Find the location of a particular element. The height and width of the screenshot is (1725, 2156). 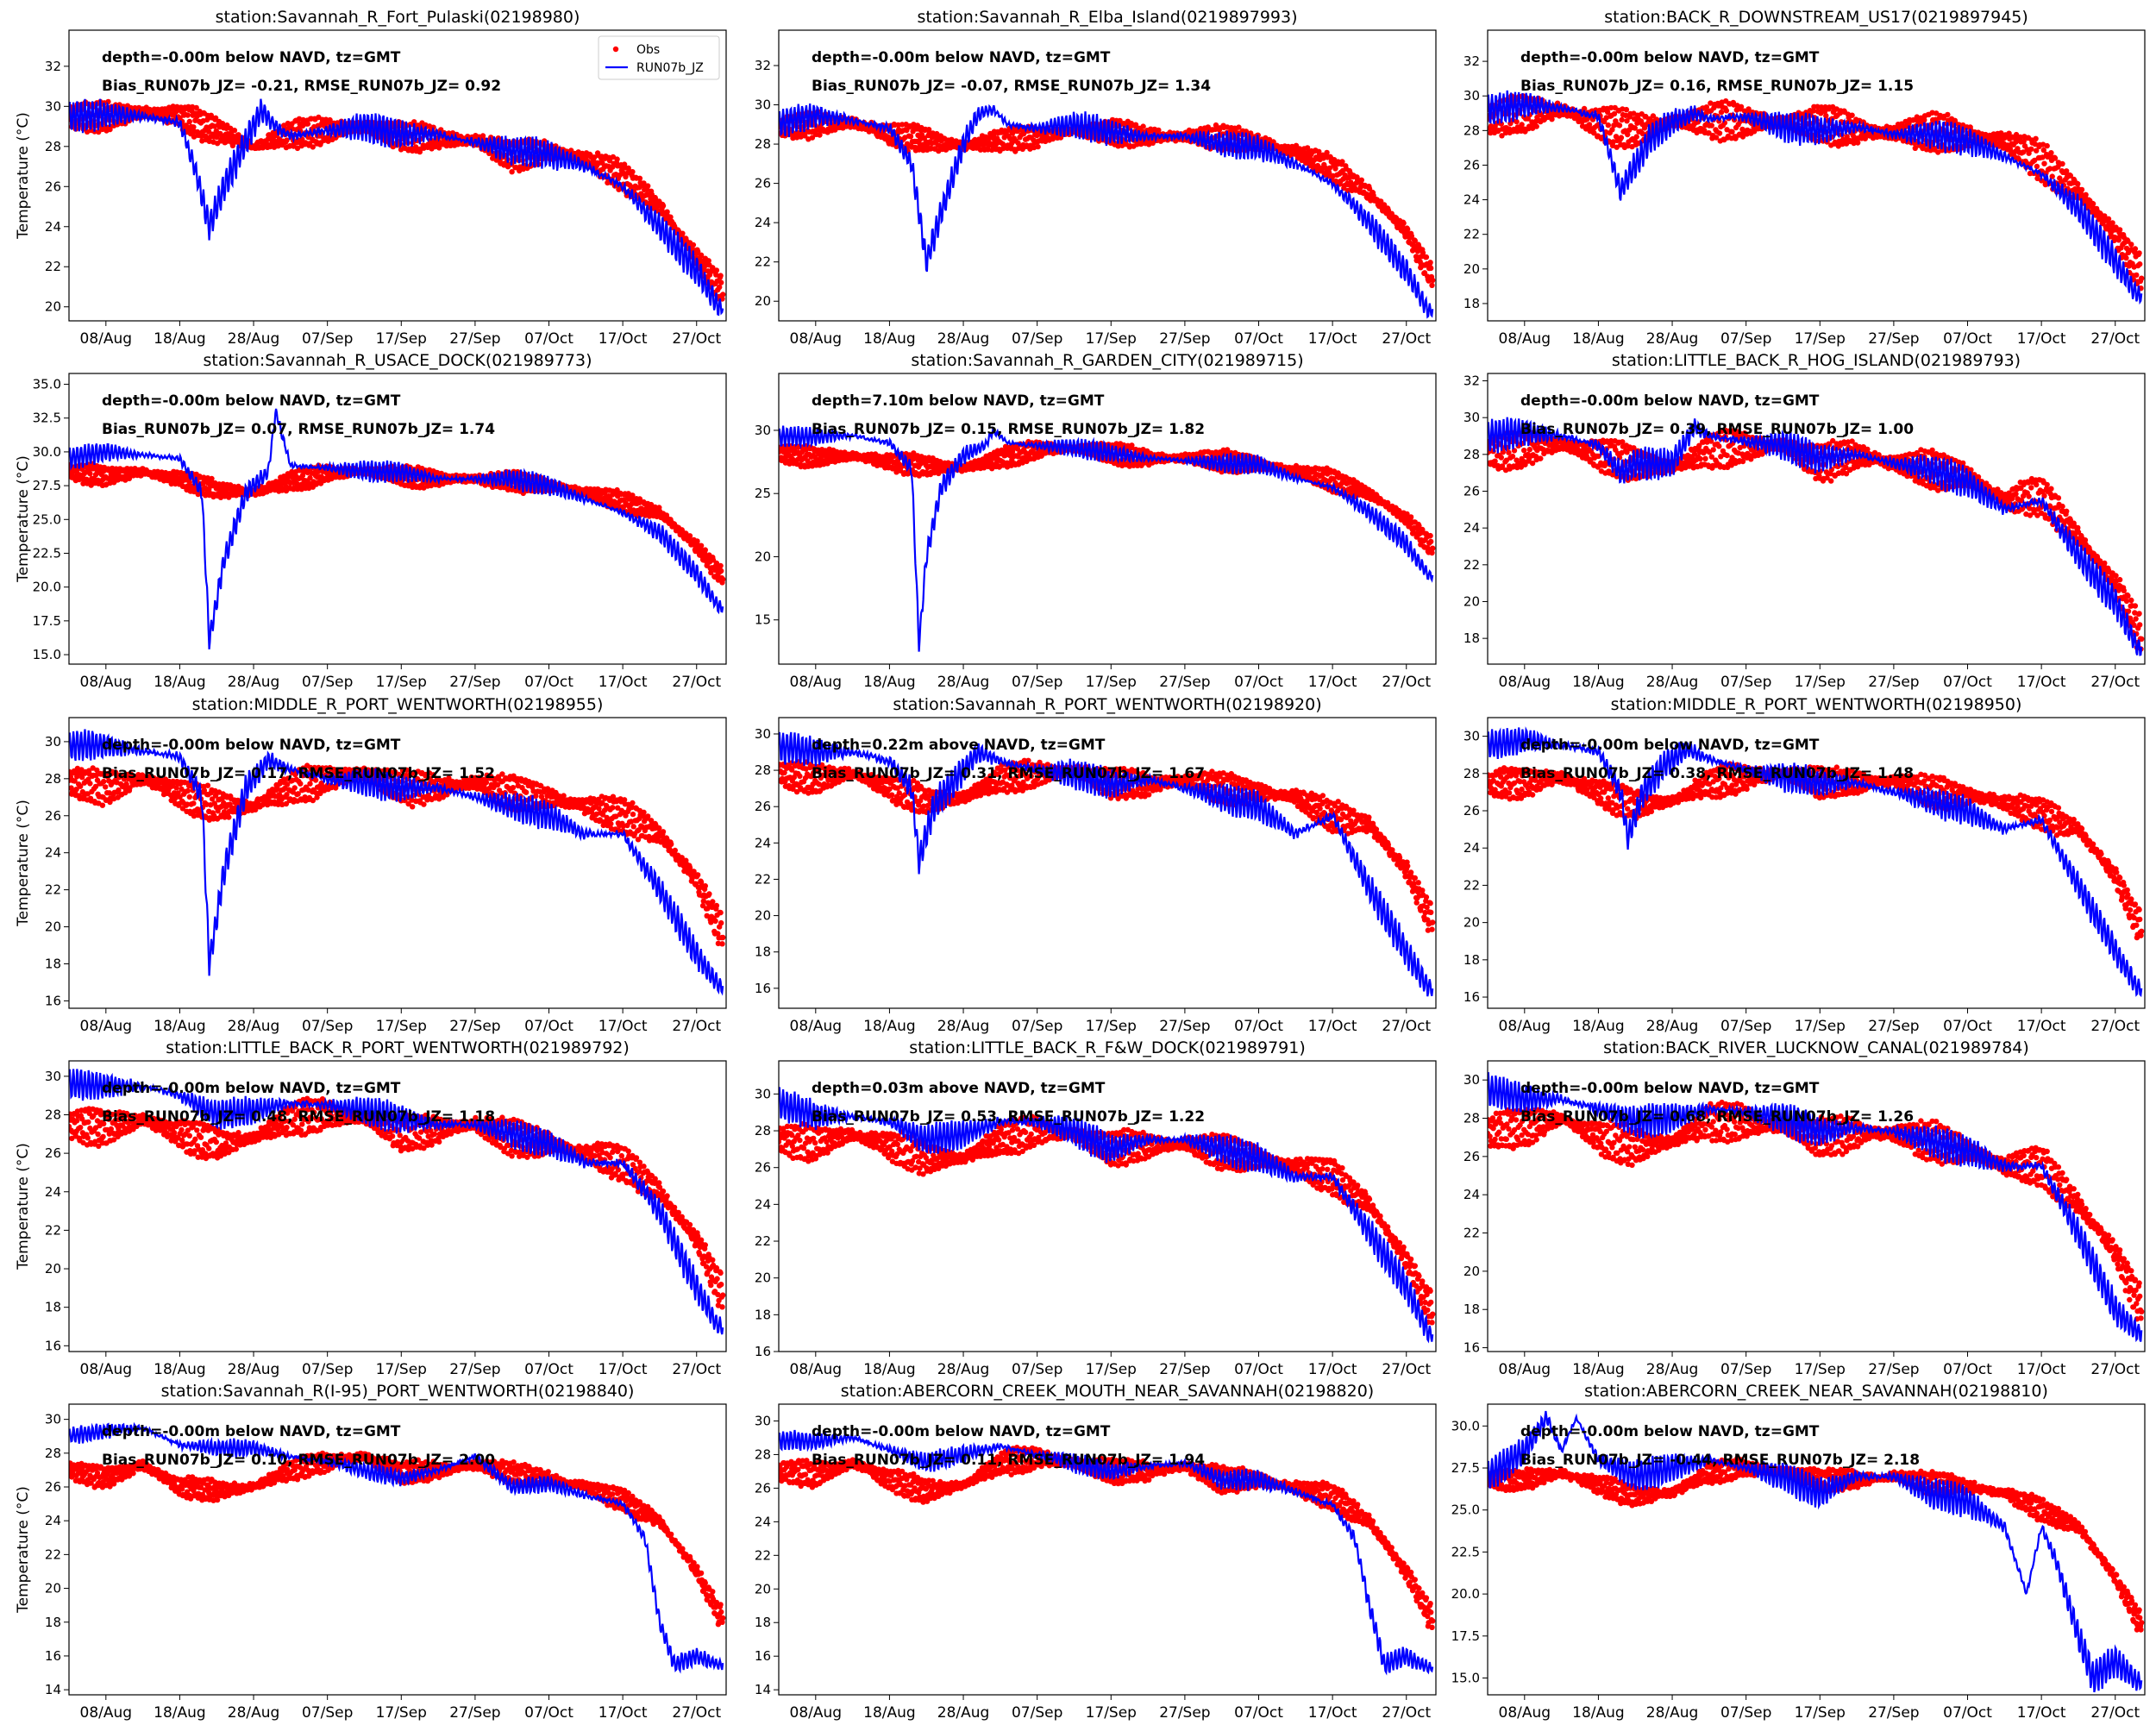

x-tick-label: 27/Sep is located at coordinates (1184, 339).